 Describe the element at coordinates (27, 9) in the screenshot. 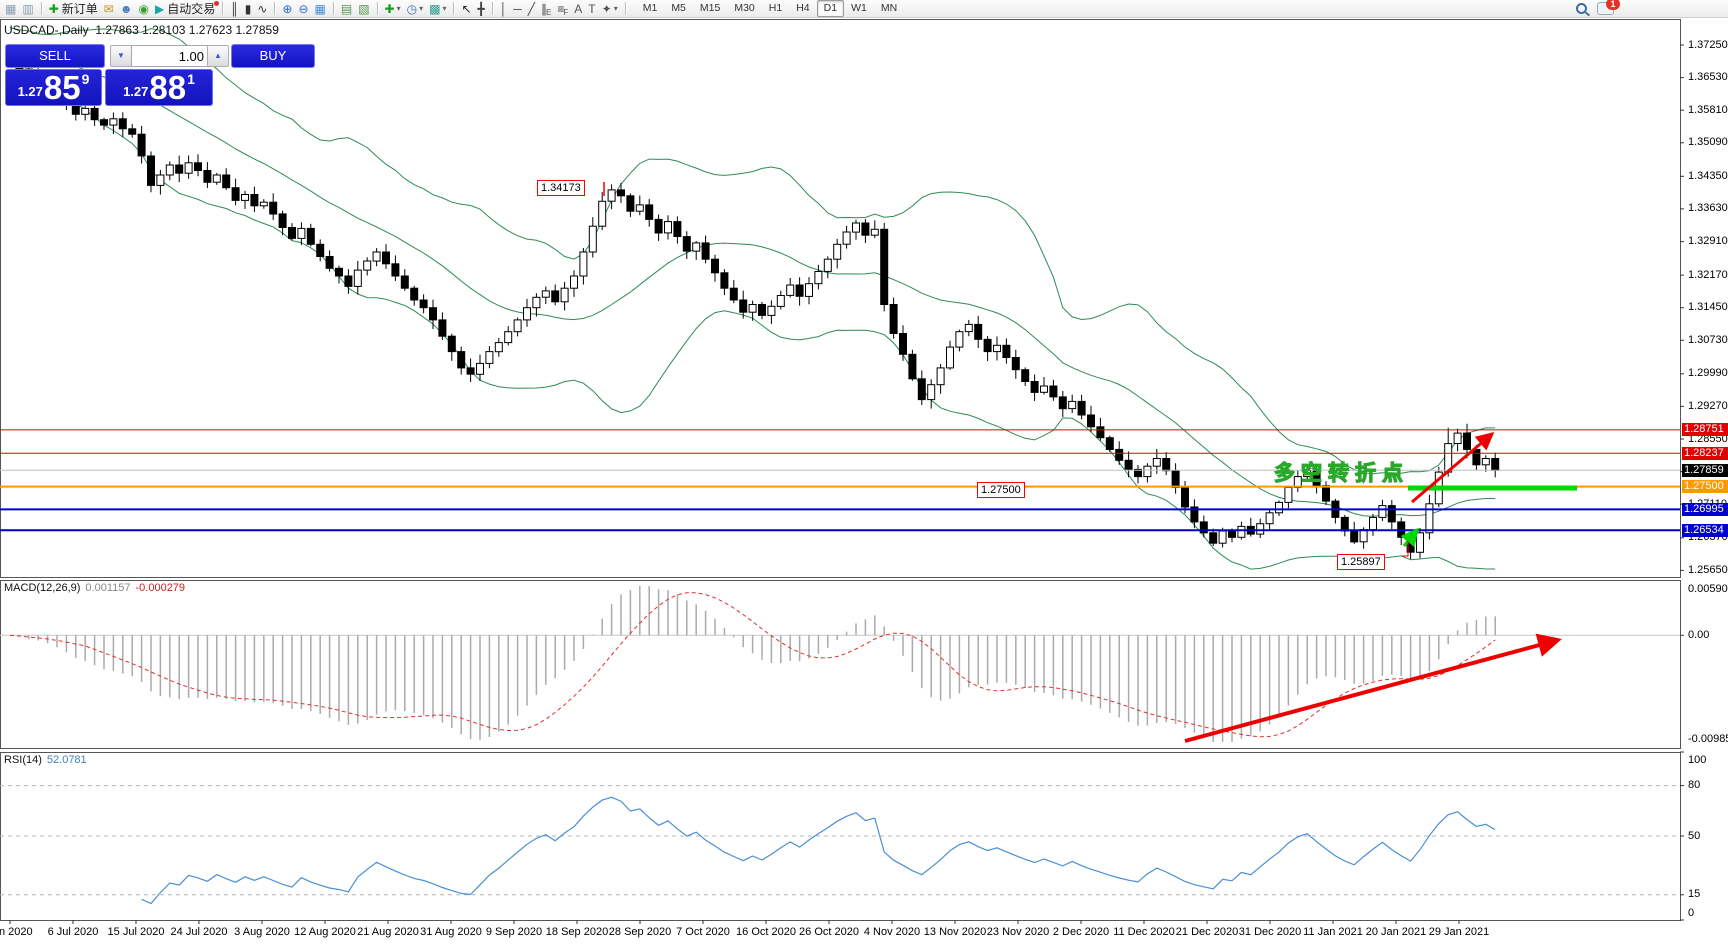

I see `data-window-button: ▥` at that location.